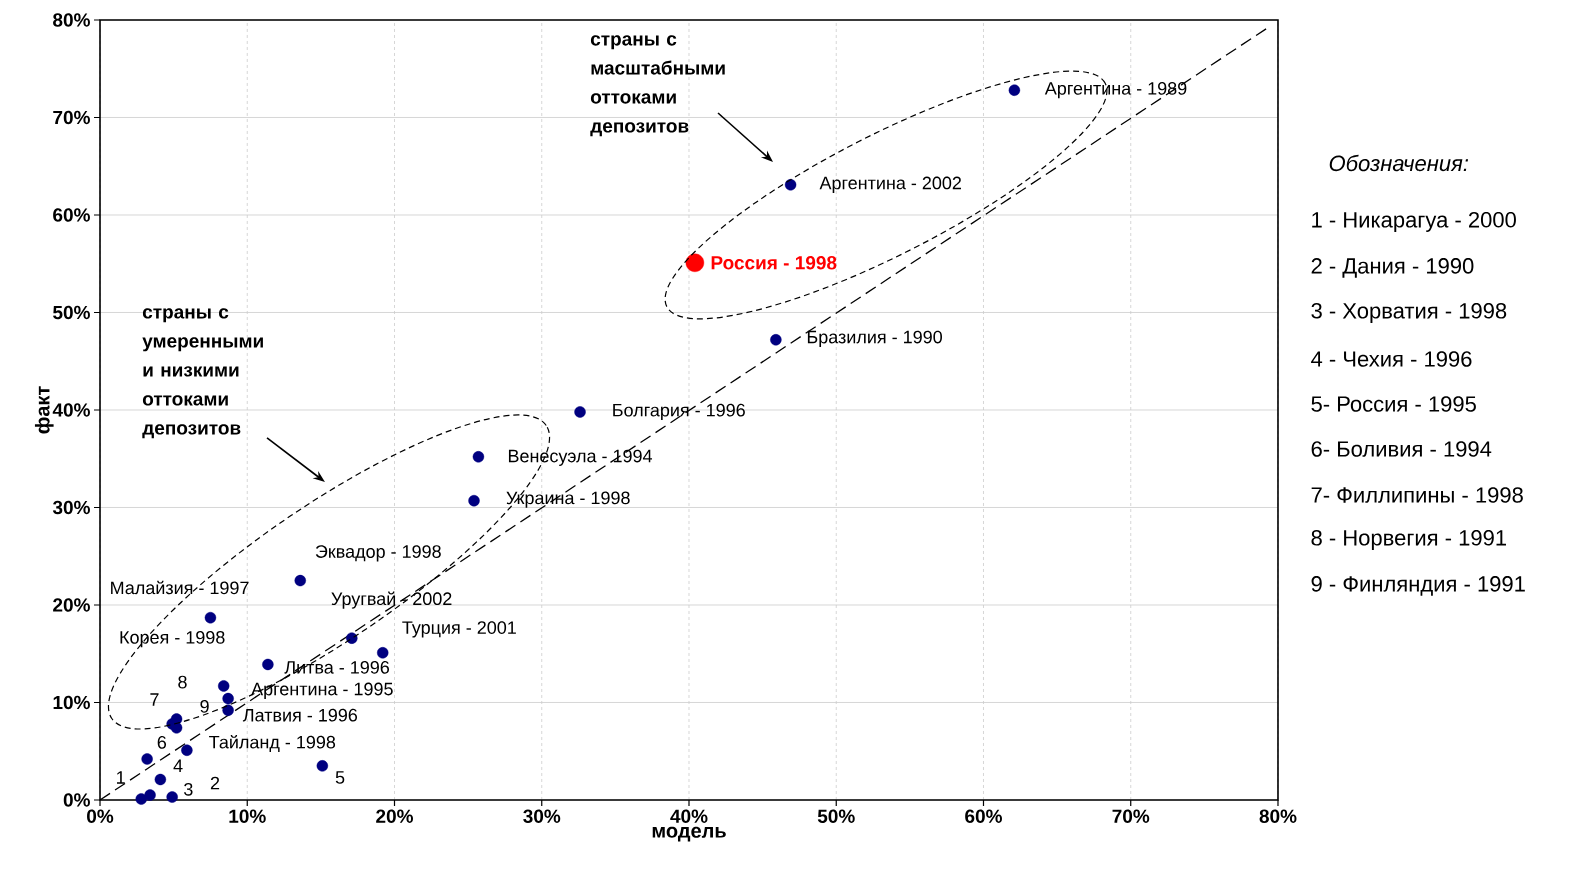 Image resolution: width=1577 pixels, height=869 pixels. What do you see at coordinates (1391, 359) in the screenshot?
I see `text: 4 - Чехия - 1996` at bounding box center [1391, 359].